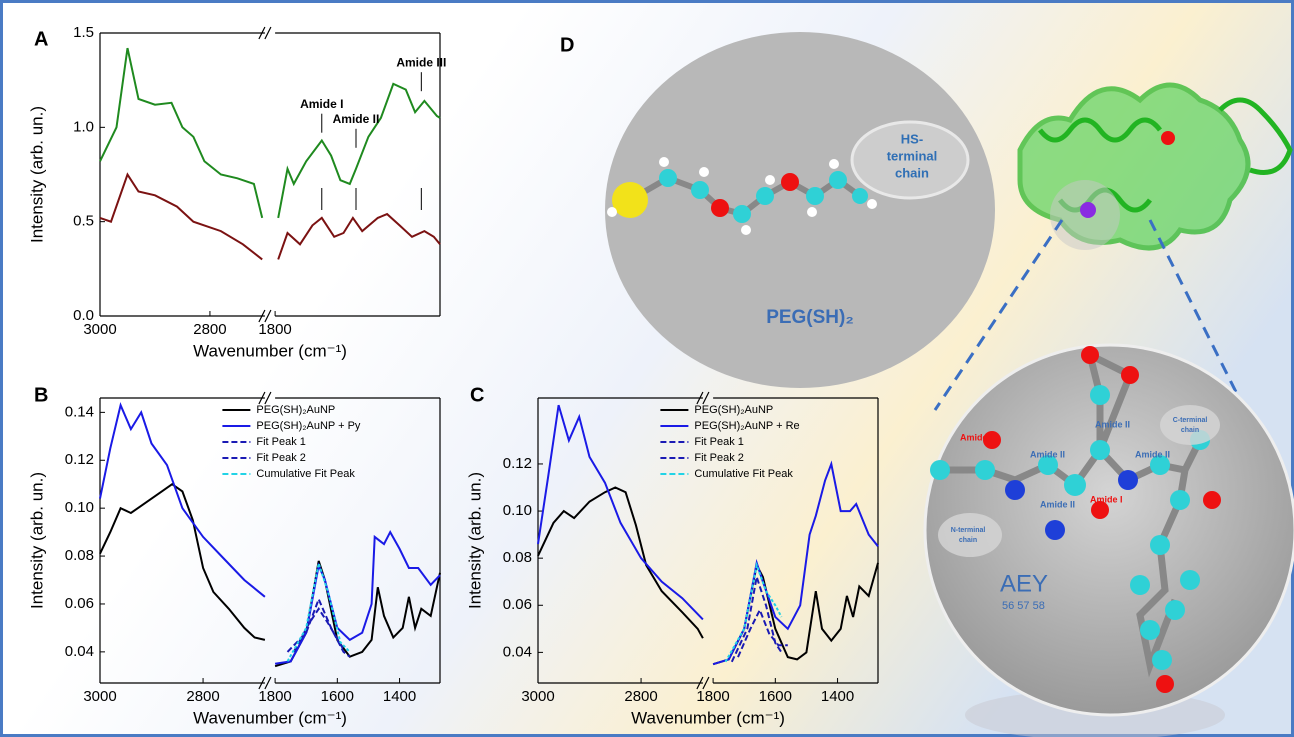 The height and width of the screenshot is (737, 1294). Describe the element at coordinates (83, 32) in the screenshot. I see `y-tick-label: 1.5` at that location.